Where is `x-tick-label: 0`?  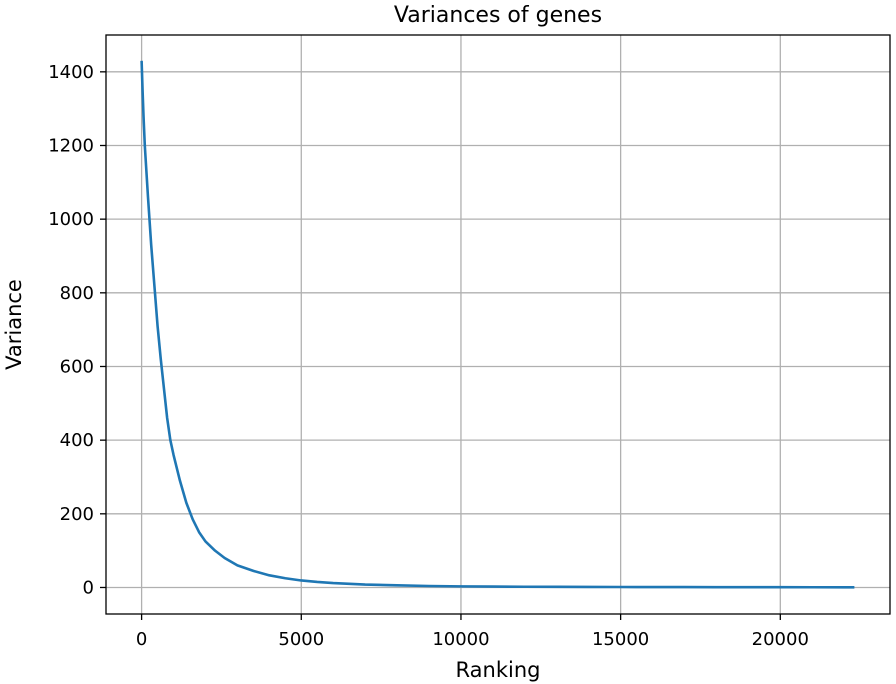 x-tick-label: 0 is located at coordinates (141, 639).